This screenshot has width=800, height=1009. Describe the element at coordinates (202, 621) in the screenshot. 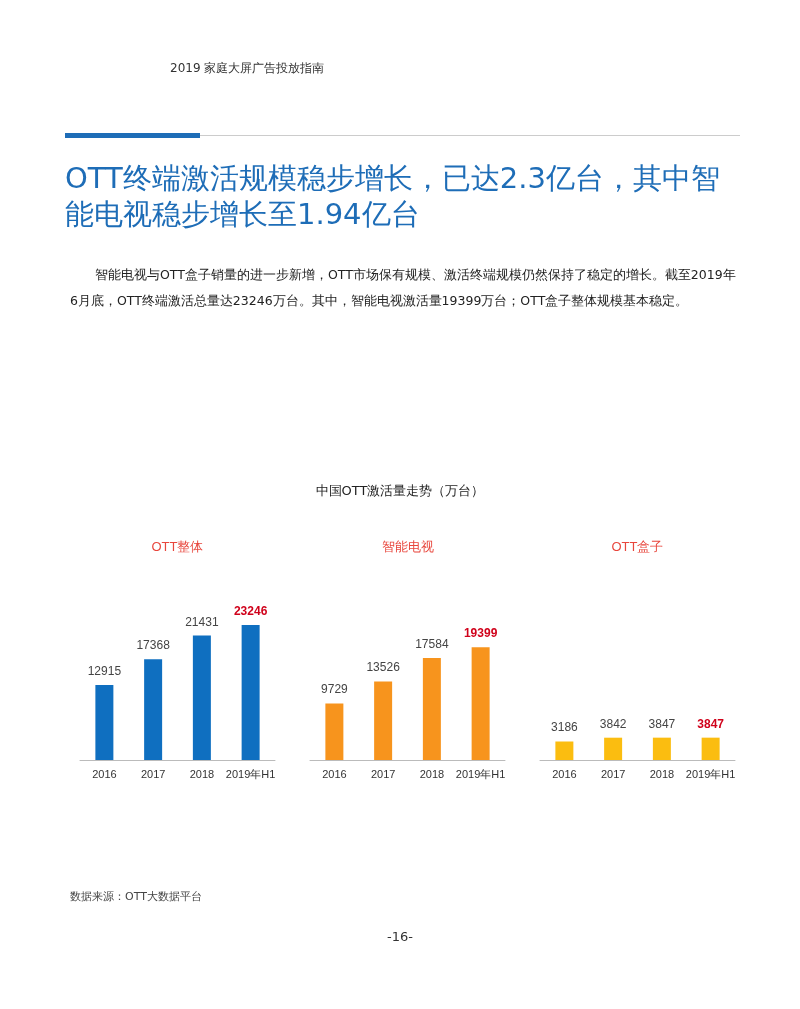

I see `data-label: 21431` at that location.